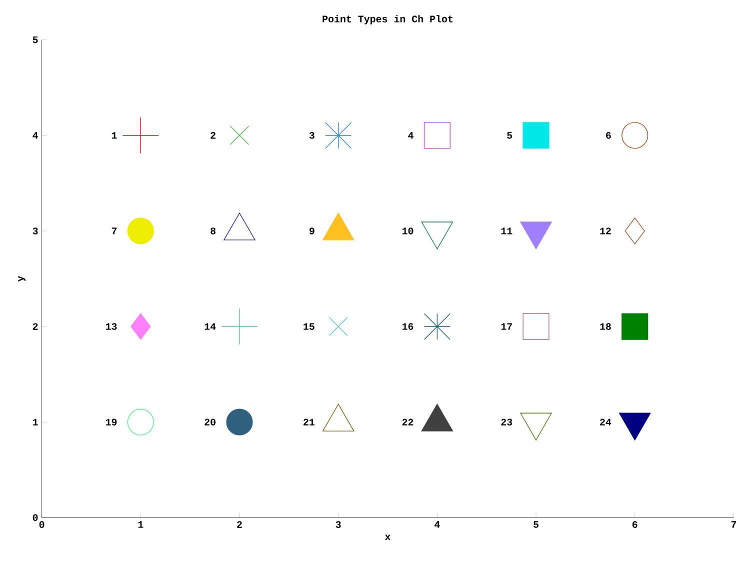  I want to click on y-tick-label: 1, so click(35, 422).